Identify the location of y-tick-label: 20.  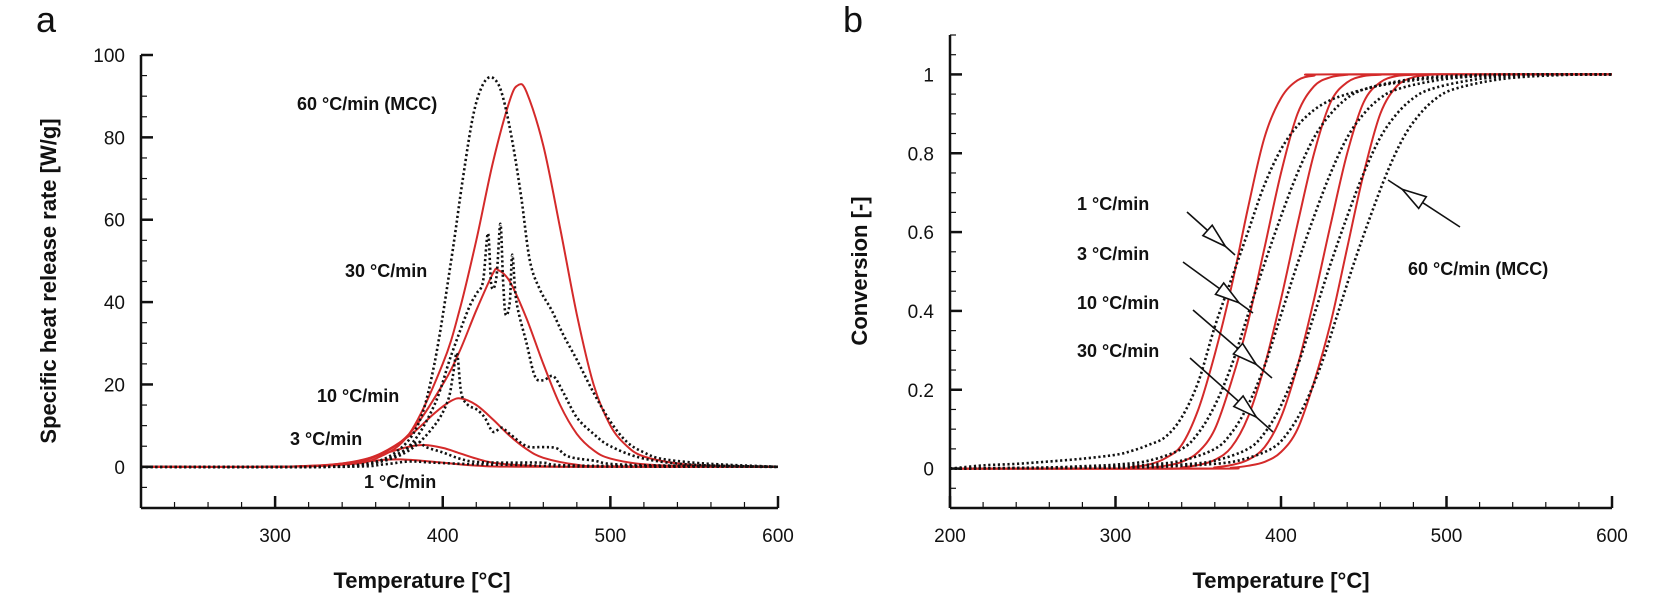
(114, 385).